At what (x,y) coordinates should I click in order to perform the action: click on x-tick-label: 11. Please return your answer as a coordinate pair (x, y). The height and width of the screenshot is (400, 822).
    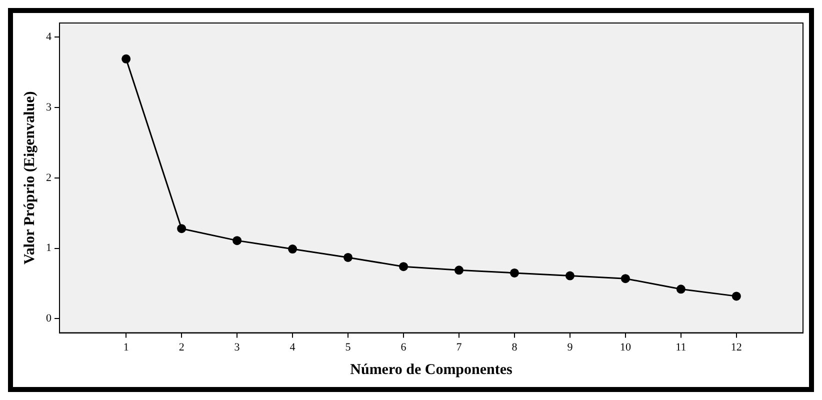
    Looking at the image, I should click on (681, 347).